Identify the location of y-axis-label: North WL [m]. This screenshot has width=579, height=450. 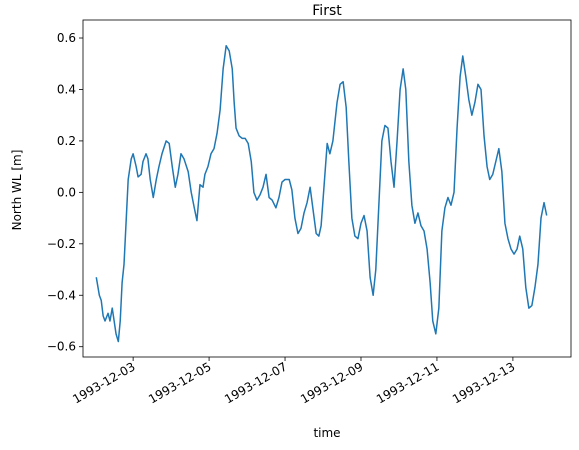
(17, 190).